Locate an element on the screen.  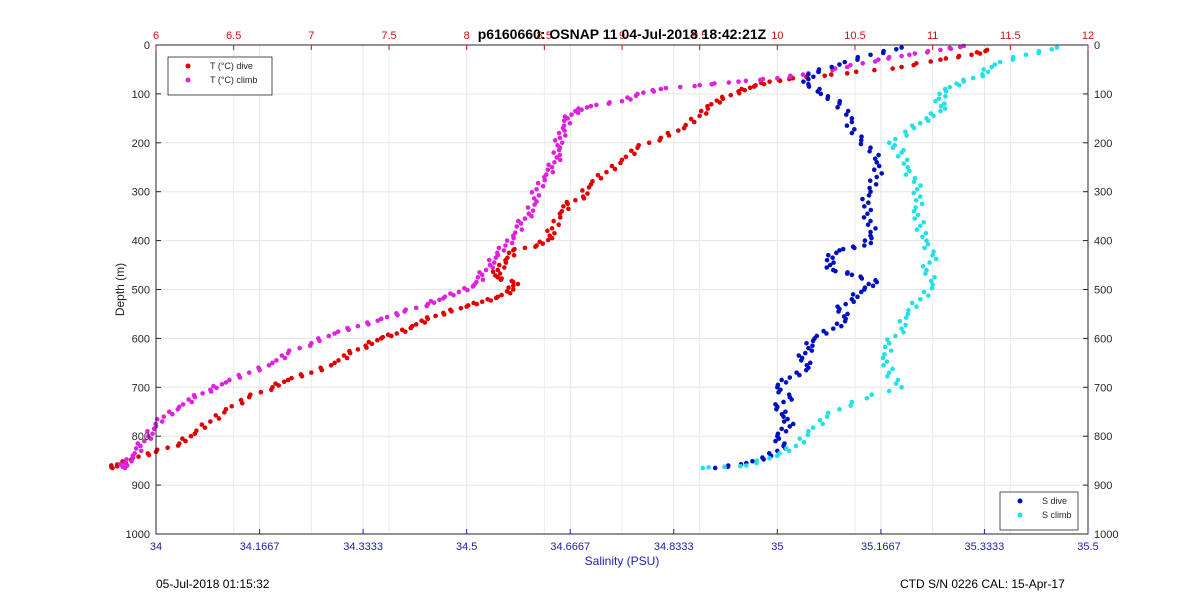
x-top-tick-label: 8 is located at coordinates (467, 36).